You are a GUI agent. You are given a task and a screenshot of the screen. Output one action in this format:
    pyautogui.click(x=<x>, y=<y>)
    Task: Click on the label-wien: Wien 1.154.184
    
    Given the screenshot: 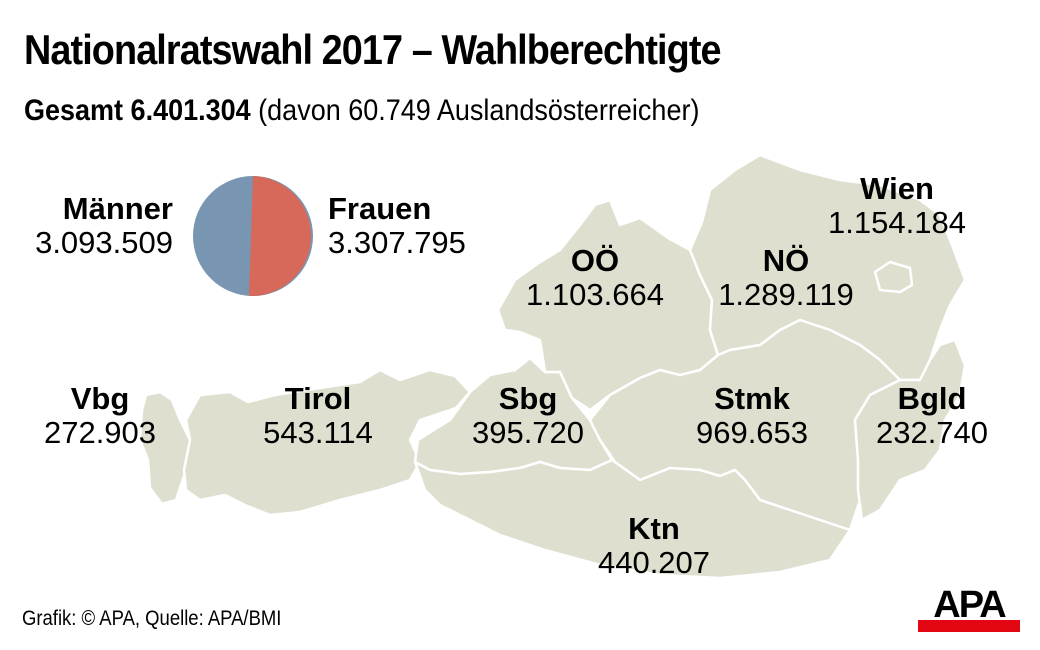 What is the action you would take?
    pyautogui.click(x=897, y=206)
    